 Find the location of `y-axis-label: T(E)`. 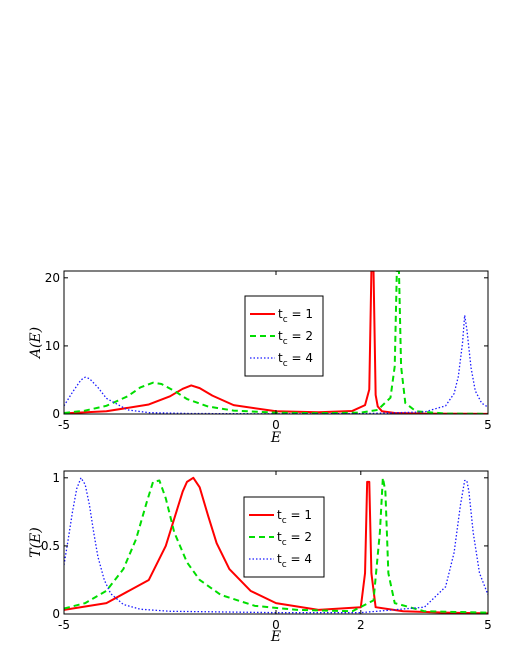

y-axis-label: T(E) is located at coordinates (36, 542).